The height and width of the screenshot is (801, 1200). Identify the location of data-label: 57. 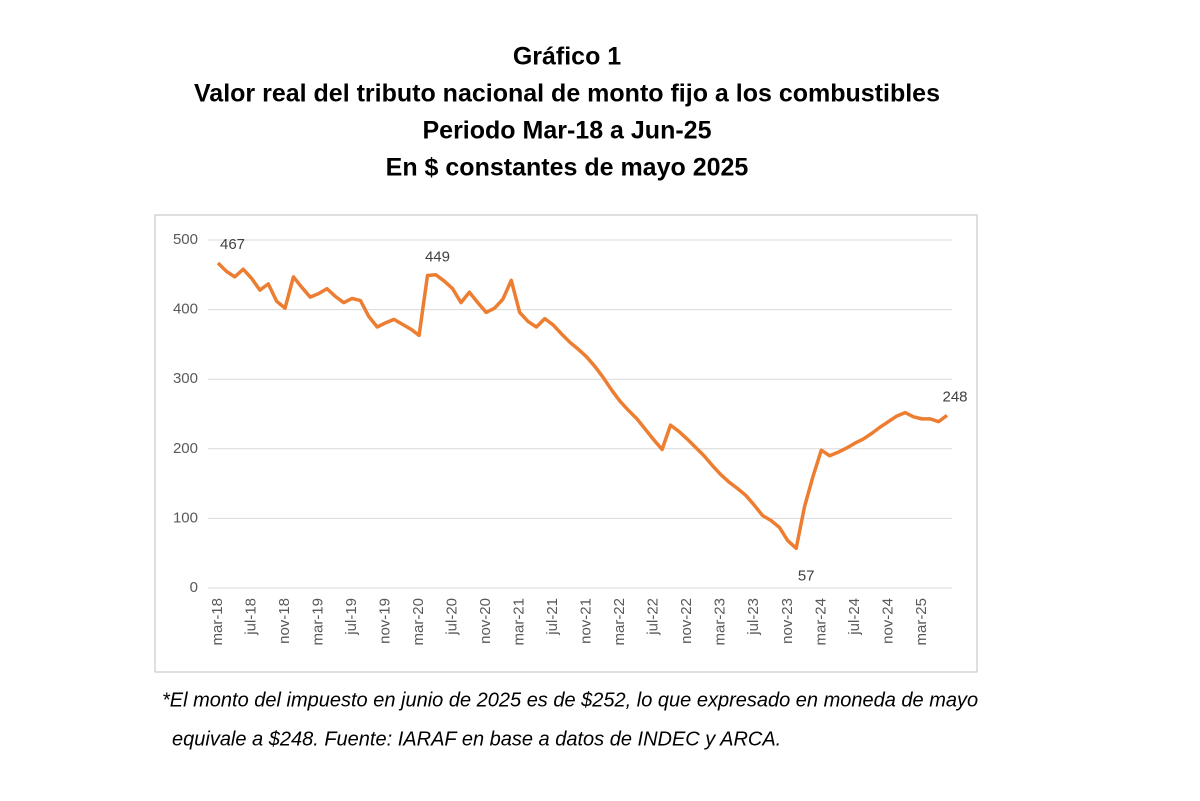
(806, 575).